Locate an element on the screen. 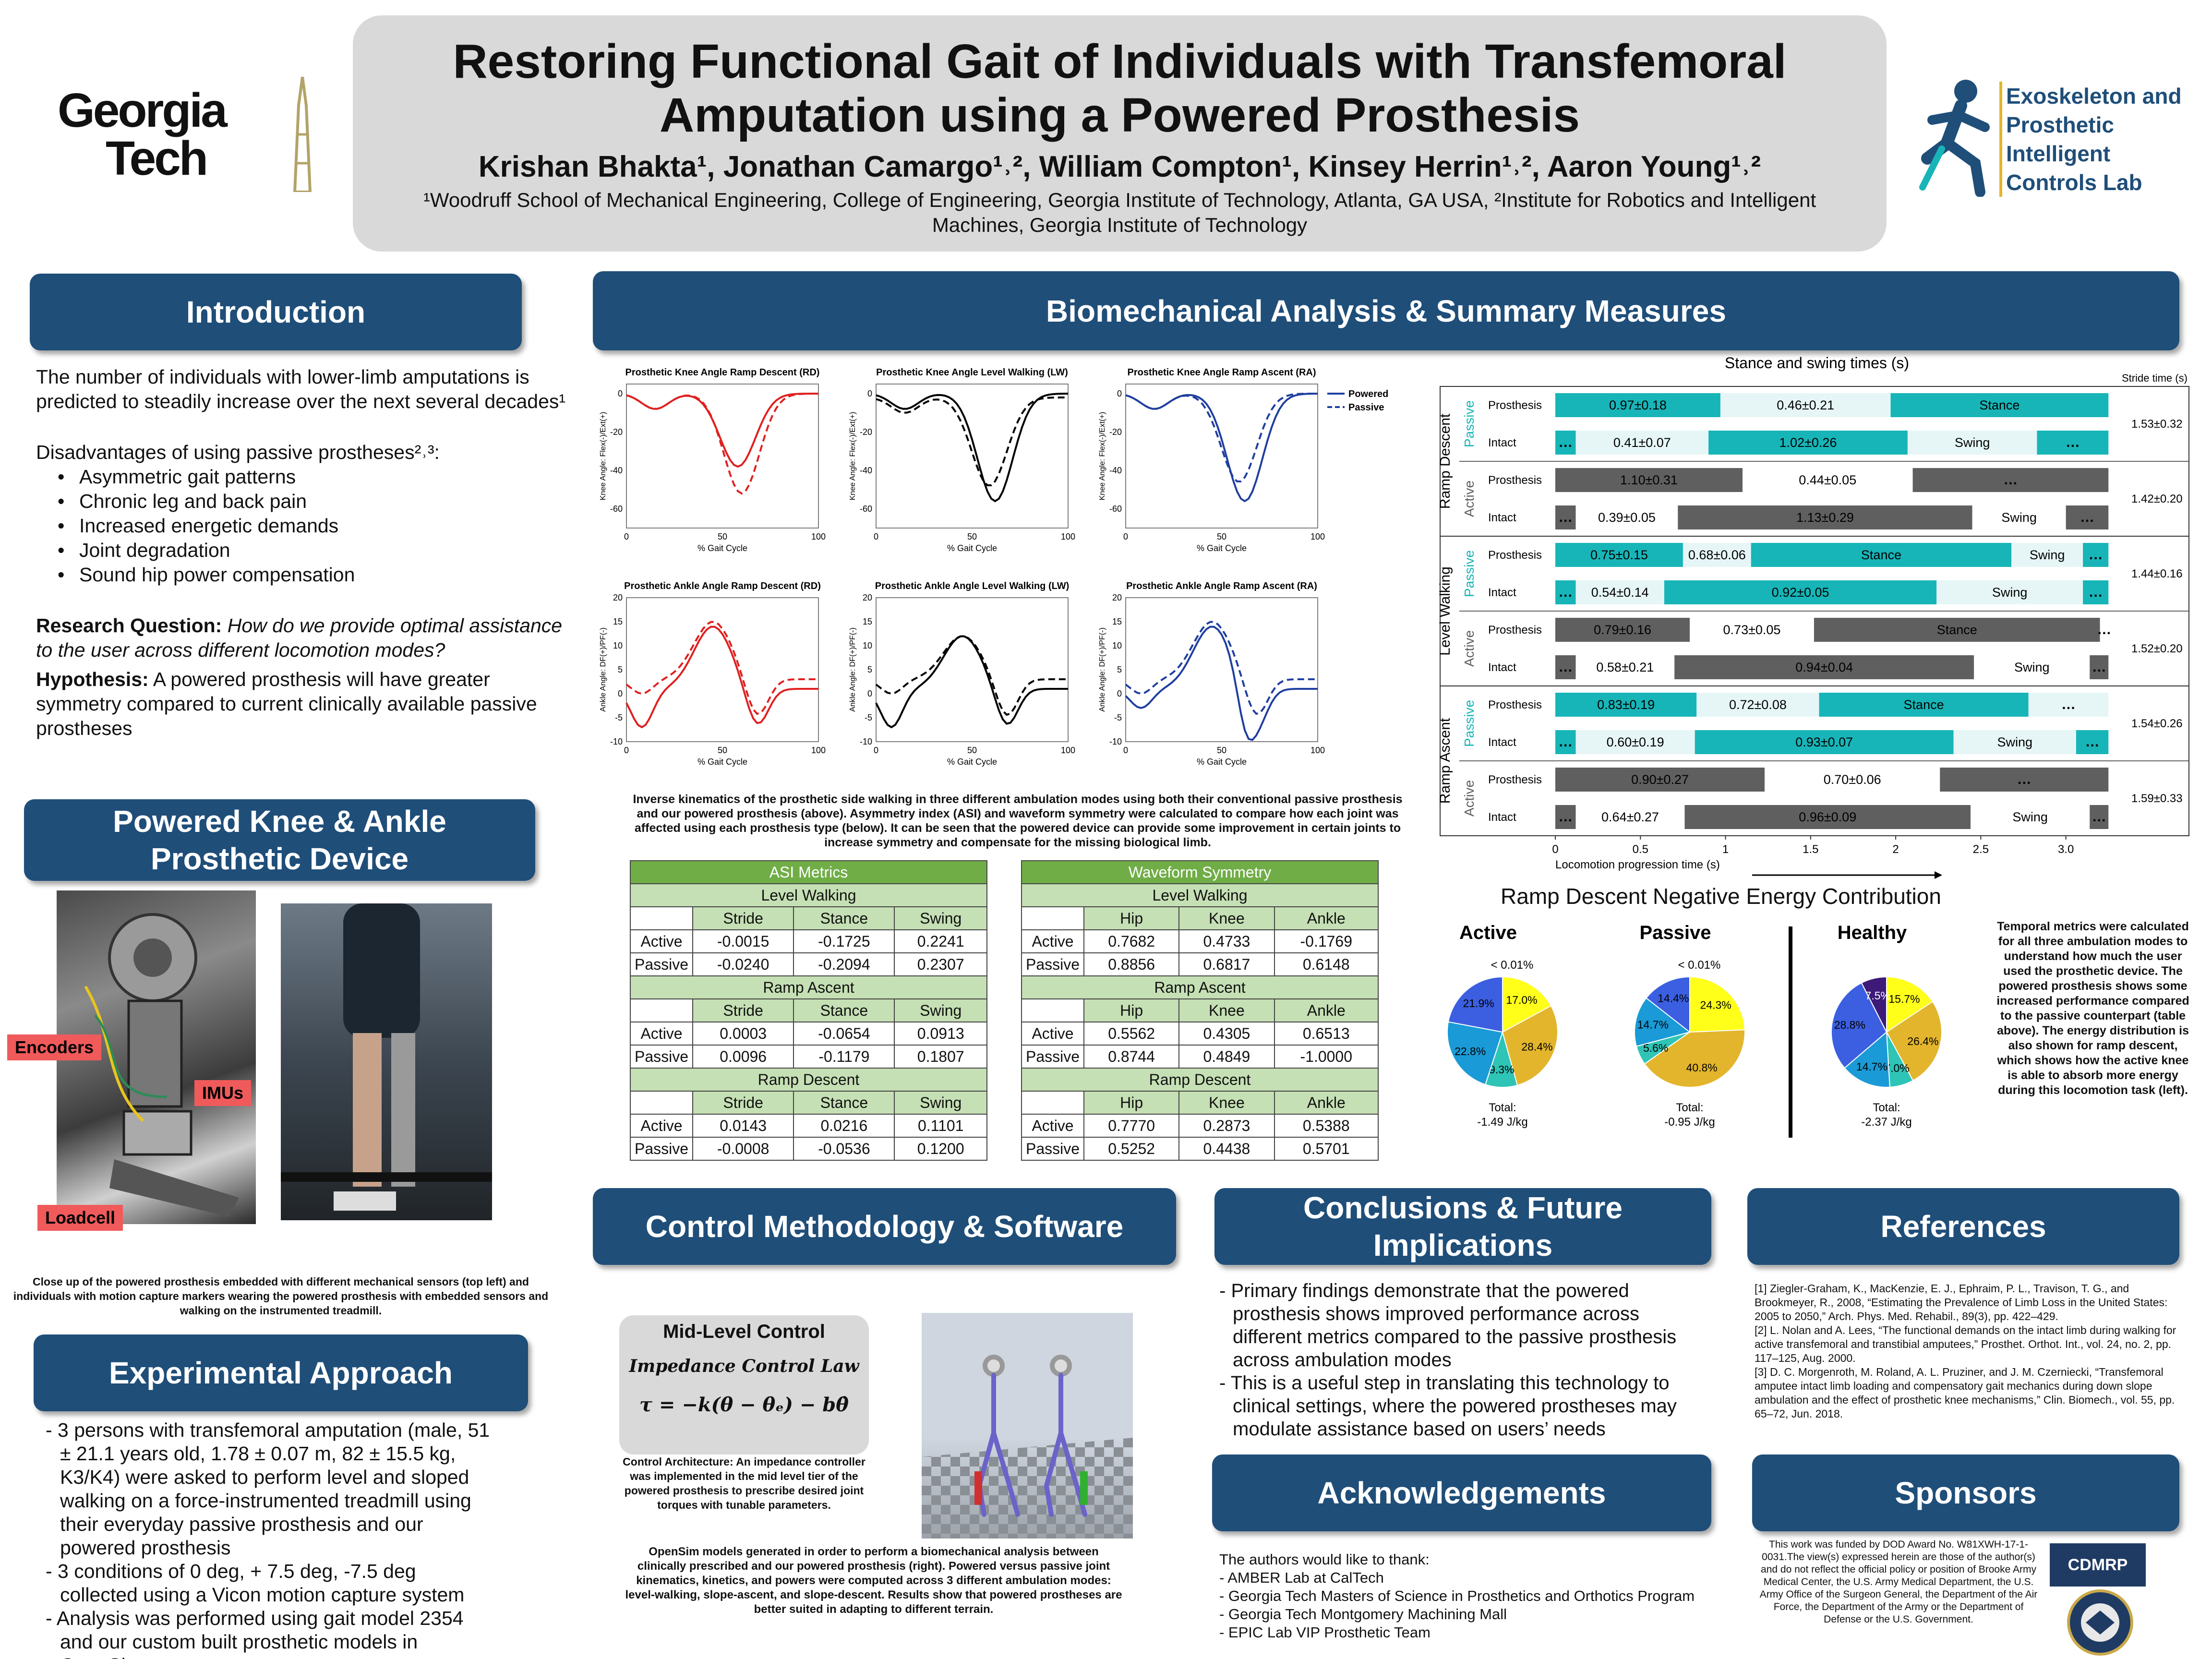  column-header: Swing is located at coordinates (940, 1010).